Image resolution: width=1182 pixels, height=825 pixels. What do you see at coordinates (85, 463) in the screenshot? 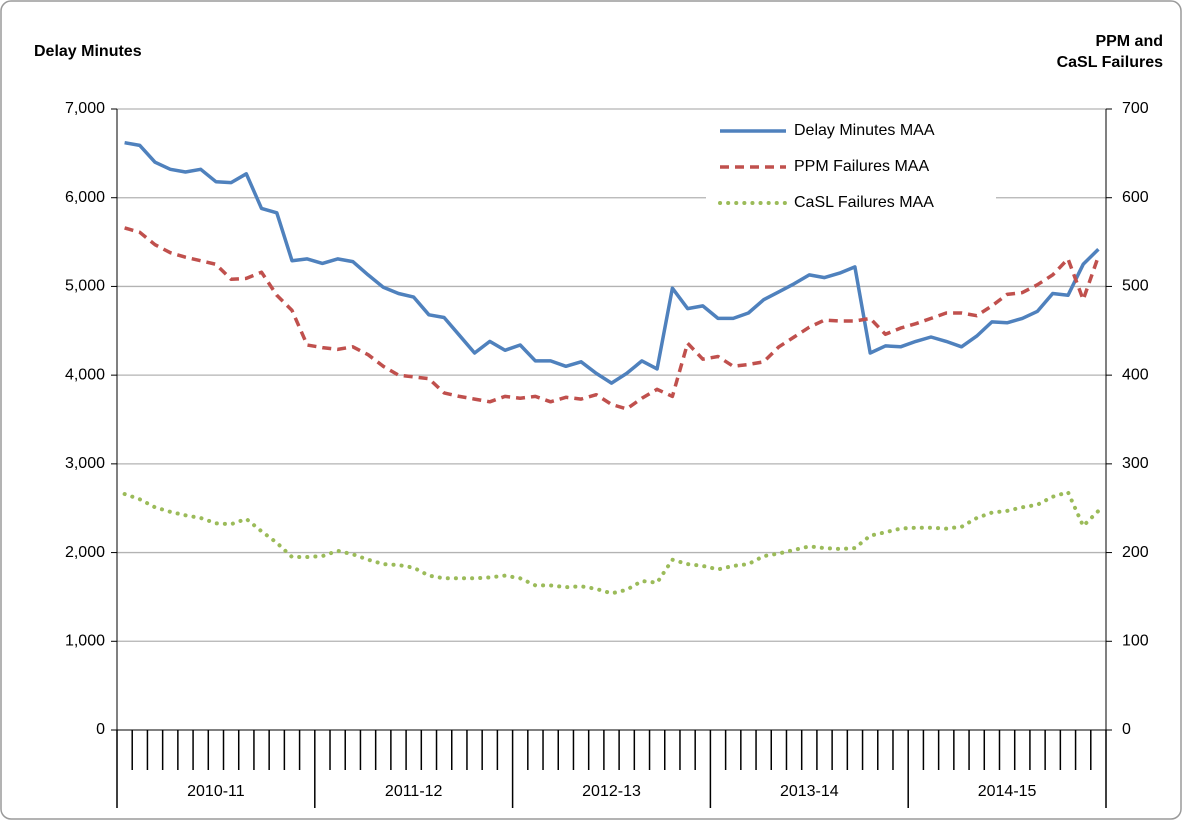
I see `y-tick-label: 3,000` at bounding box center [85, 463].